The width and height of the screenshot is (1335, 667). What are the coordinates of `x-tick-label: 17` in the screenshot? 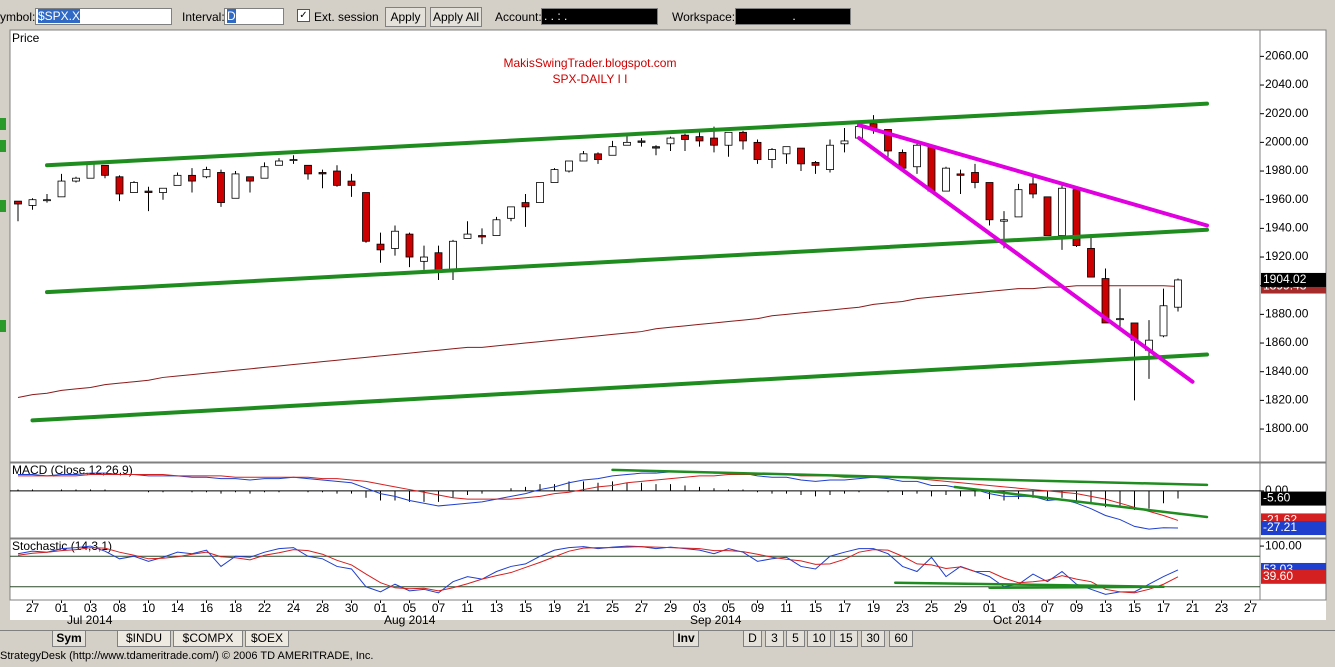 It's located at (1164, 608).